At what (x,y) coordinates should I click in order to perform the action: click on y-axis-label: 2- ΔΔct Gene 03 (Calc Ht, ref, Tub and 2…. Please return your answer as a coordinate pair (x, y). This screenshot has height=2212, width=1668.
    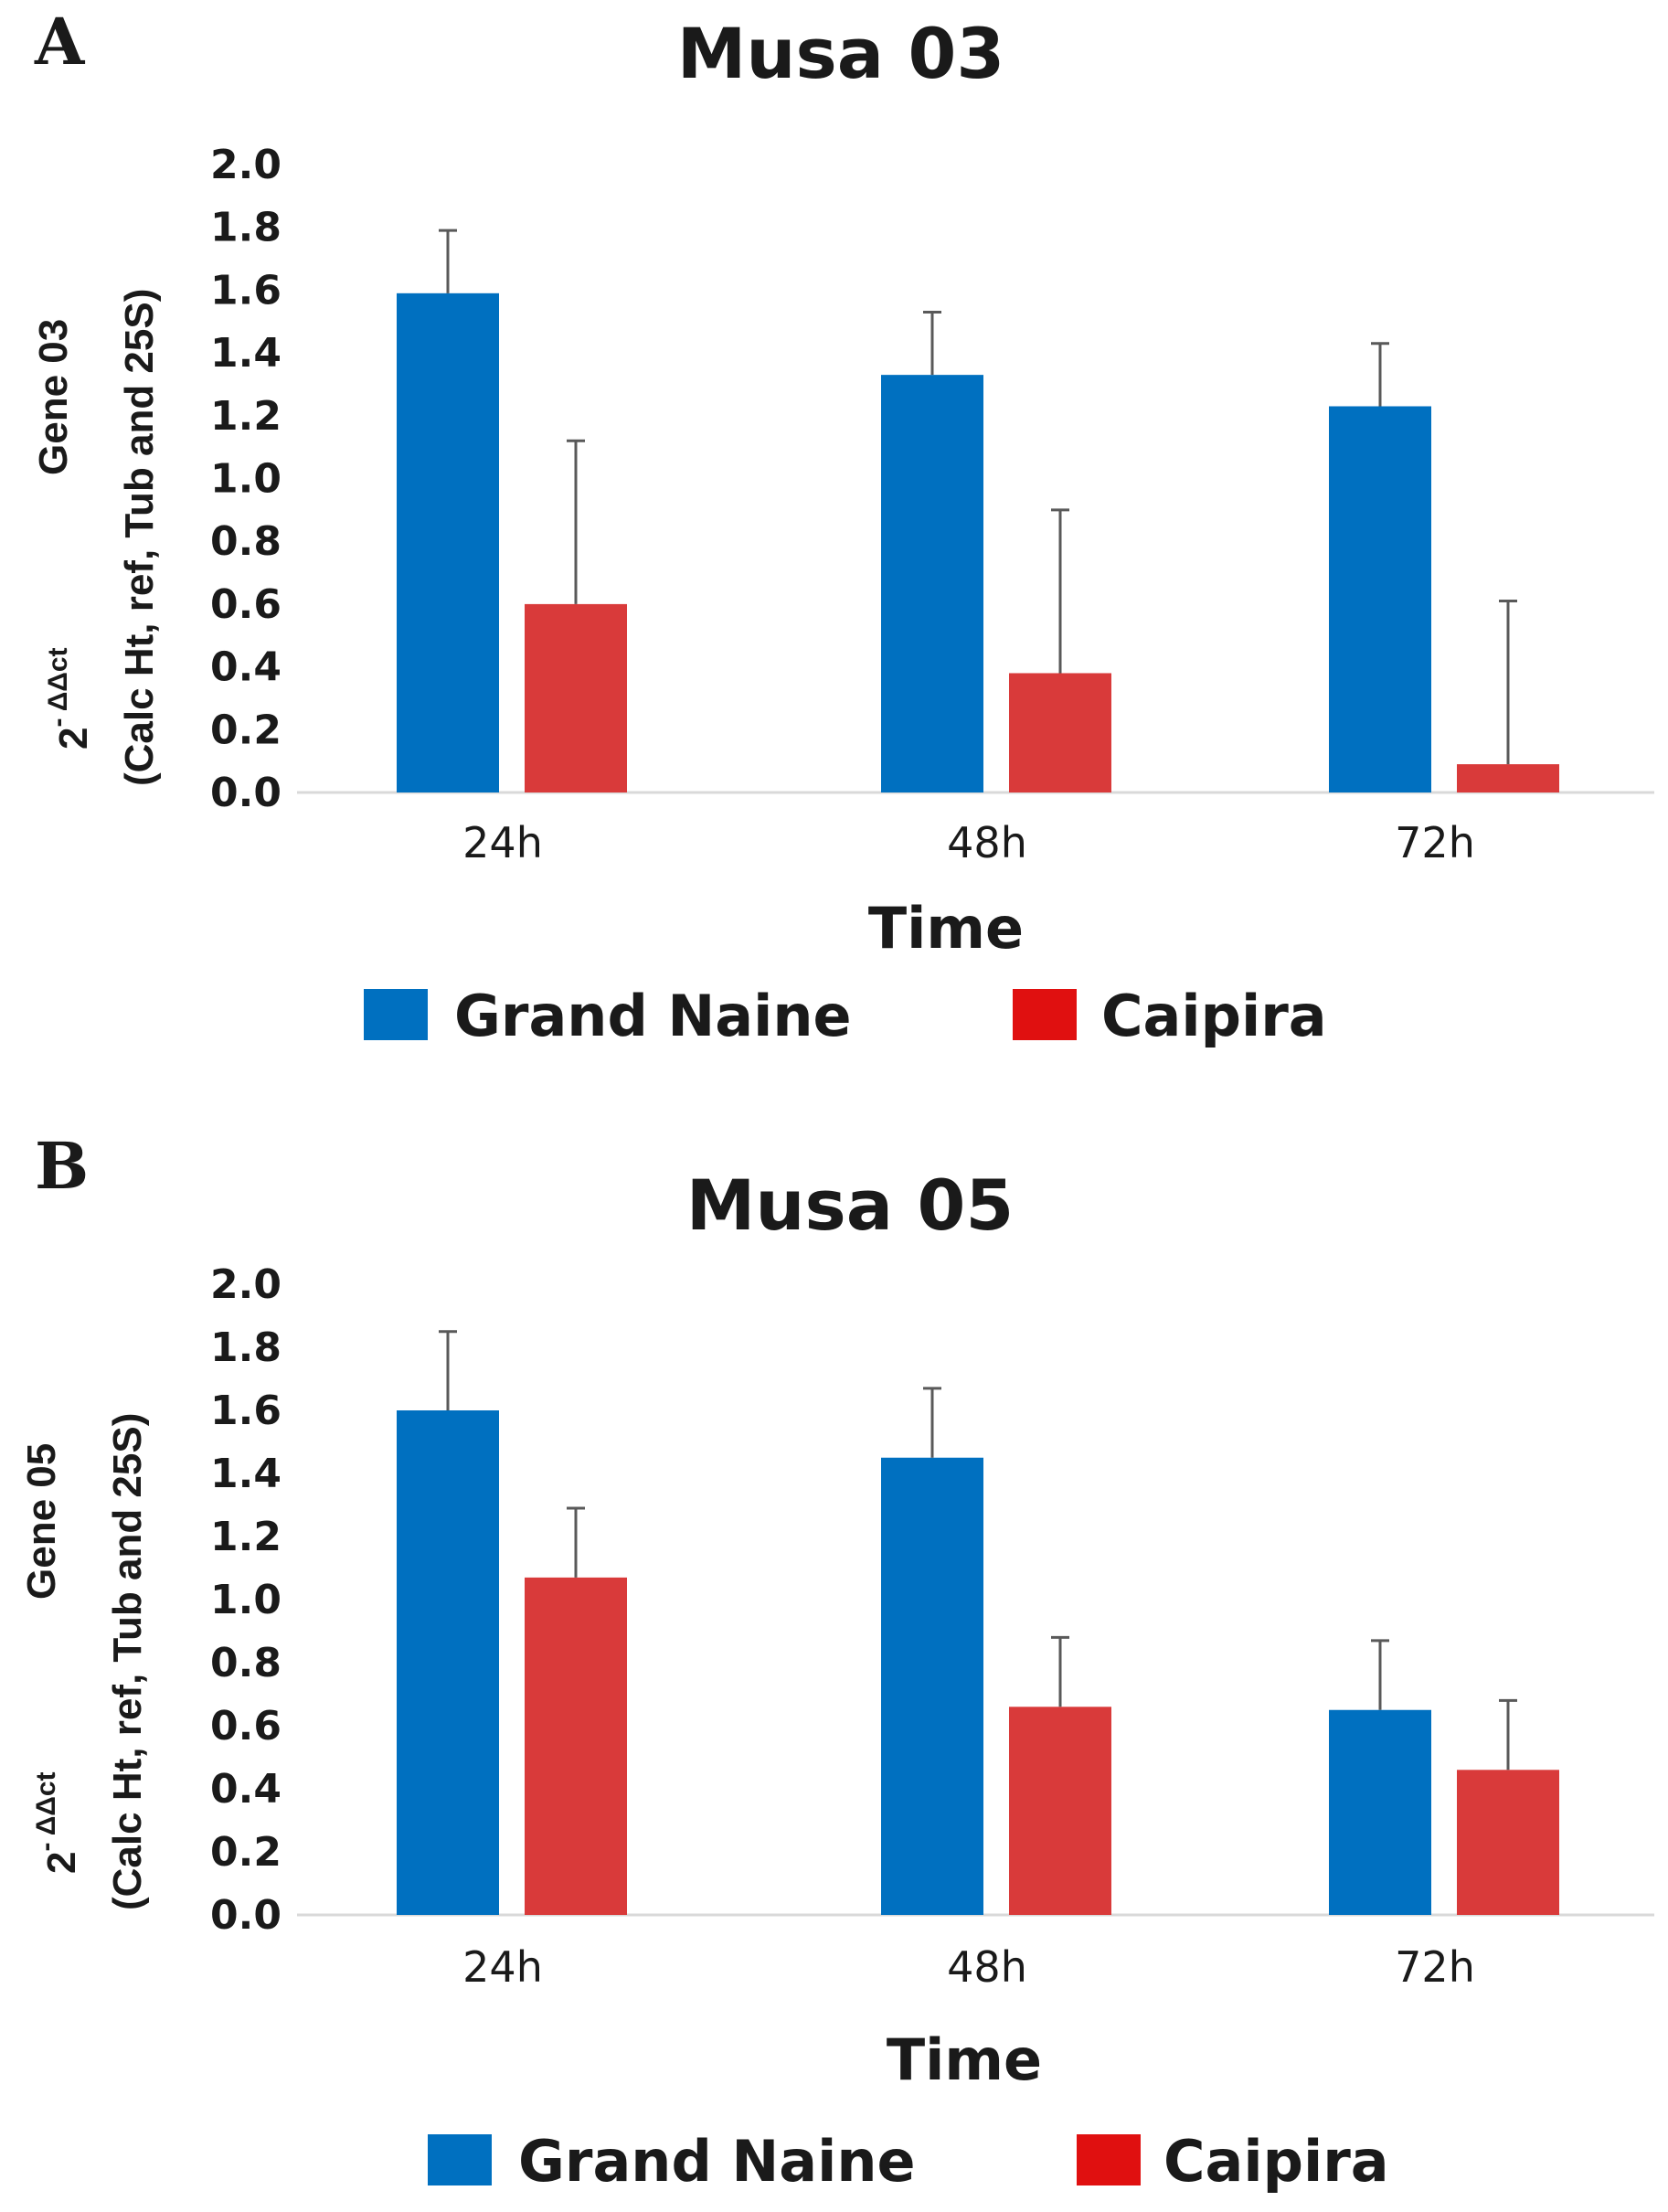
    Looking at the image, I should click on (96, 537).